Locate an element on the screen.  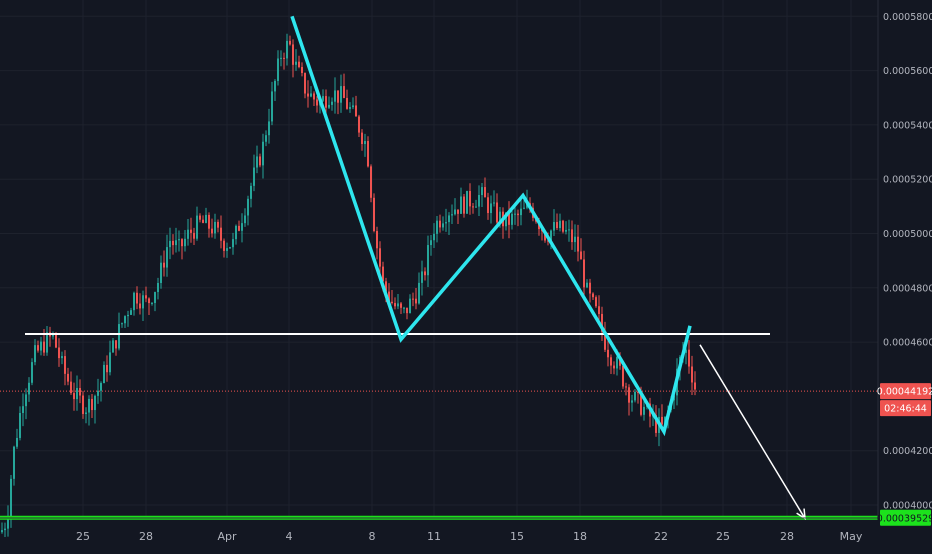
x-tick-label: 28 is located at coordinates (146, 536).